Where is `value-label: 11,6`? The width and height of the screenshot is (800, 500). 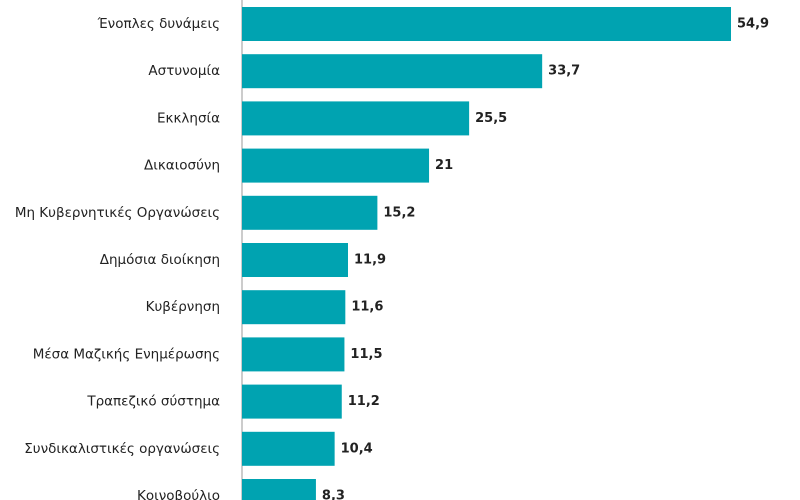 value-label: 11,6 is located at coordinates (367, 307).